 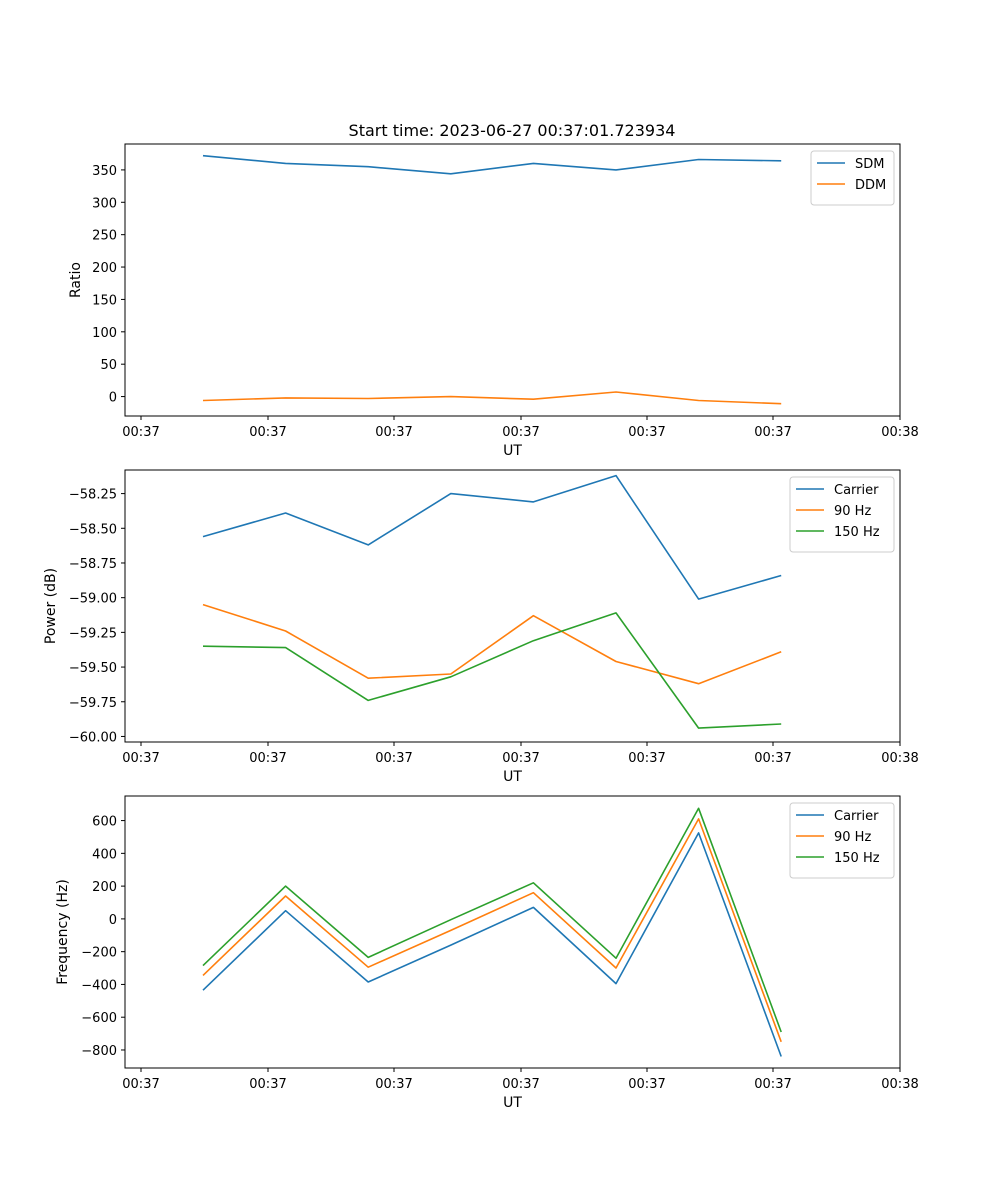 I want to click on y-axis-label: Power (dB), so click(x=51, y=606).